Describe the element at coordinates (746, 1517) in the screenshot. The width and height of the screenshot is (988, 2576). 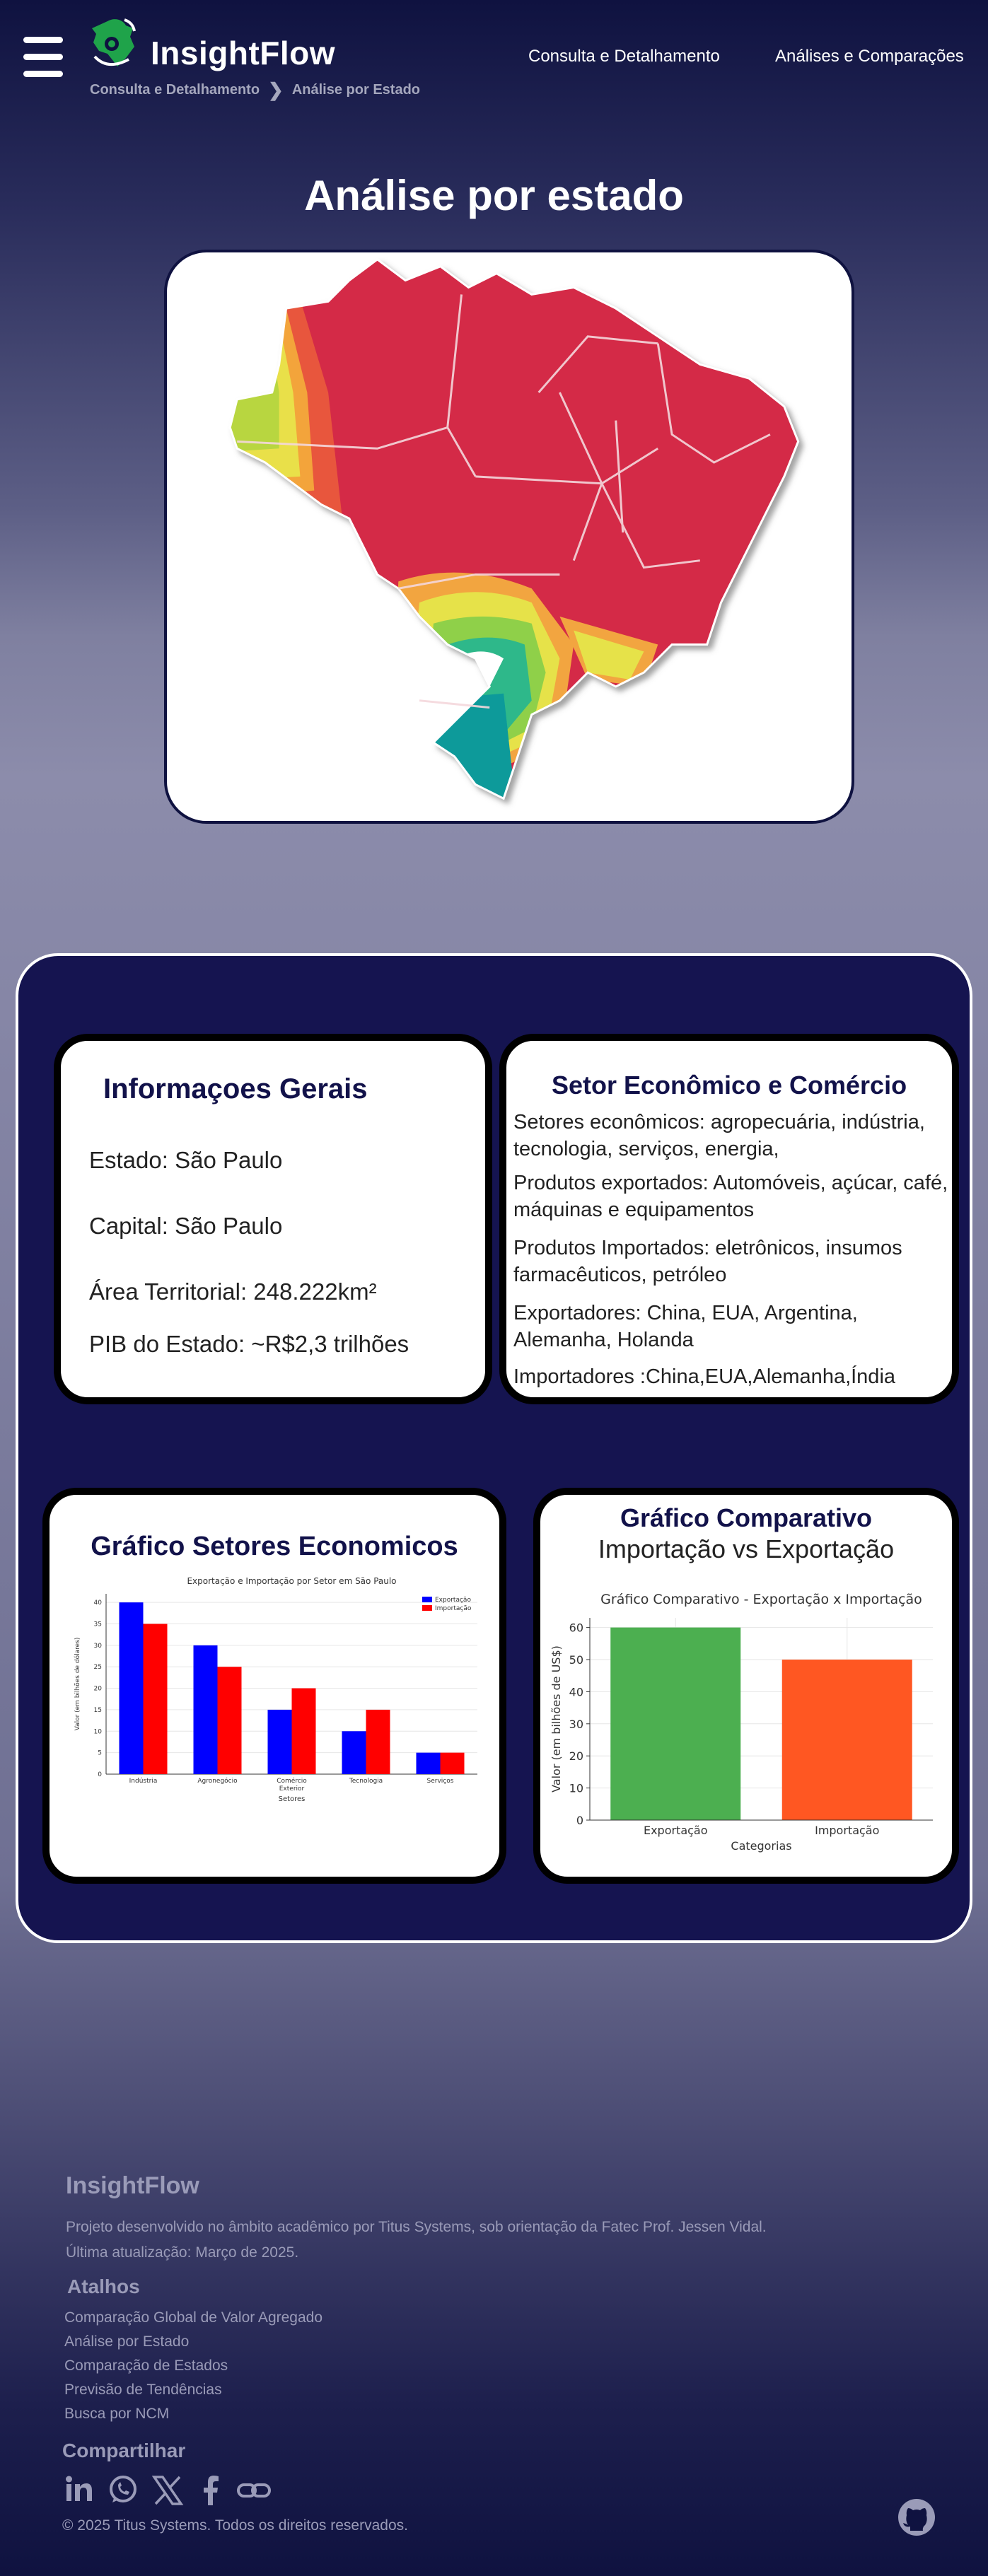
I see `comparison-chart-card-title: Gráfico Comparativo` at that location.